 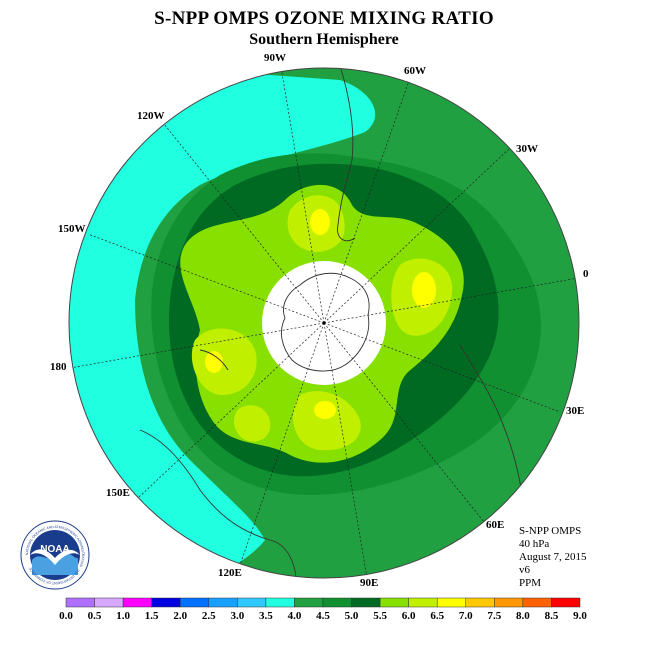 I want to click on info-units: PPM, so click(x=530, y=583).